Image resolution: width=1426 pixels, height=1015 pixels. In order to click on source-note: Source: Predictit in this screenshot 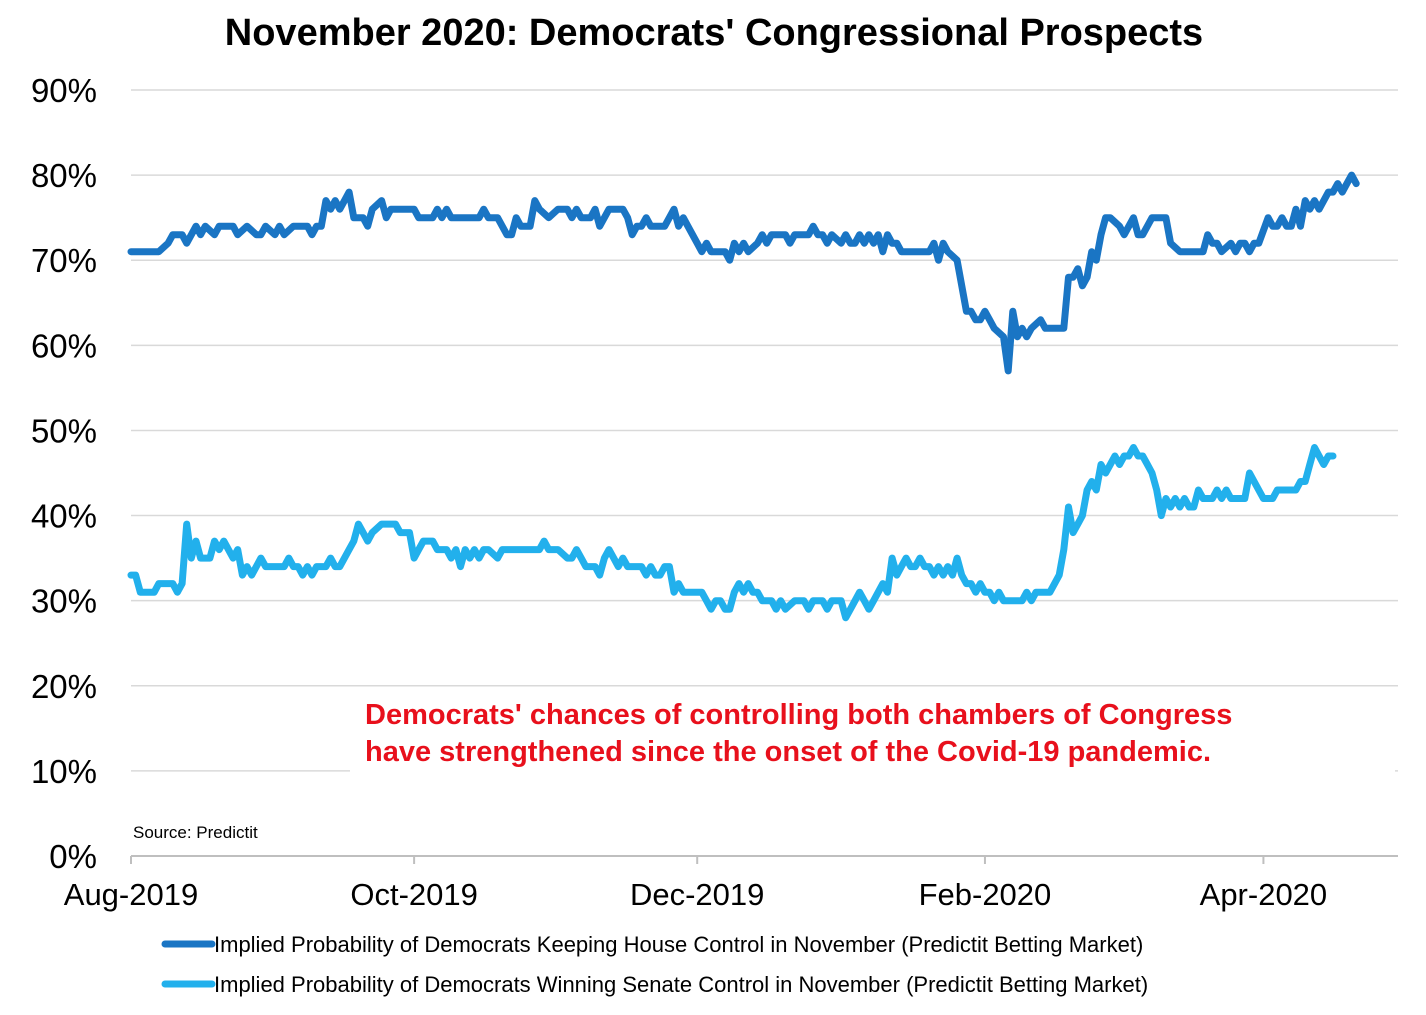, I will do `click(195, 832)`.